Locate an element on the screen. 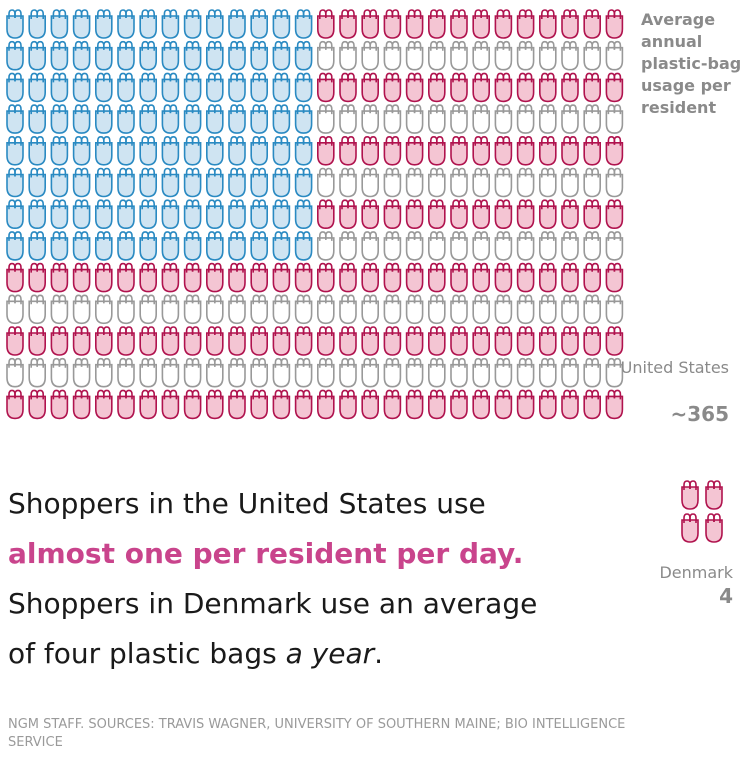 This screenshot has height=761, width=751. headline-italic: a year is located at coordinates (330, 653).